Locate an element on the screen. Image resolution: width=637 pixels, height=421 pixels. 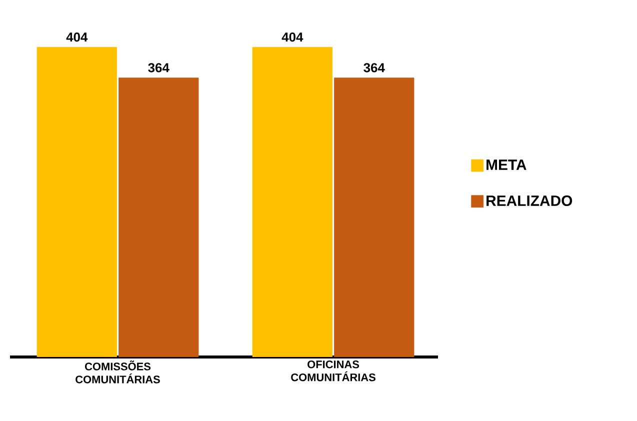
legend-label: REALIZADO is located at coordinates (529, 200).